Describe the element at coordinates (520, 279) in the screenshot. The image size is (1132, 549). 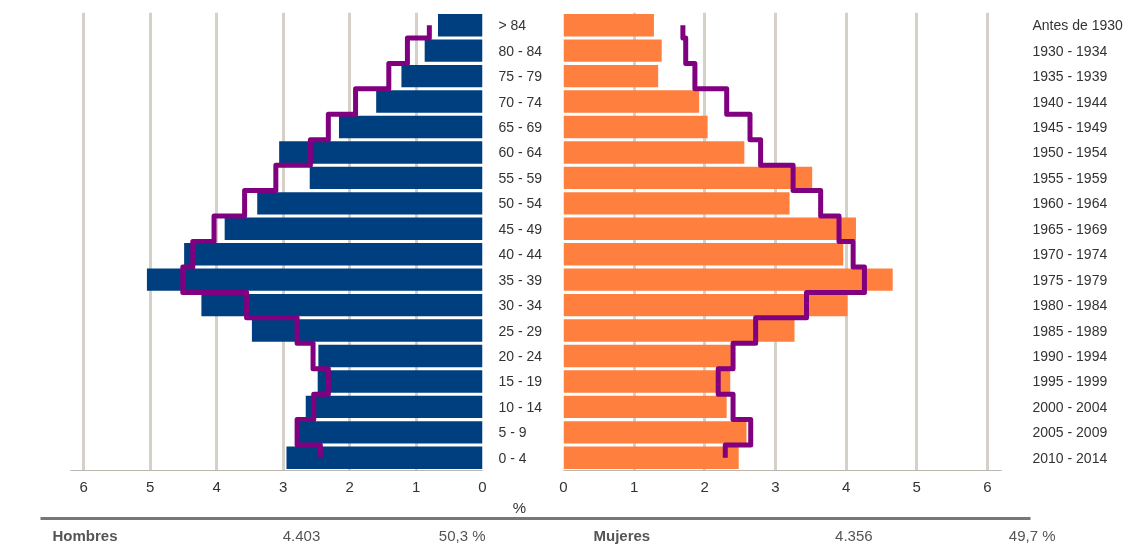
I see `y-tick-label: 35 - 39` at that location.